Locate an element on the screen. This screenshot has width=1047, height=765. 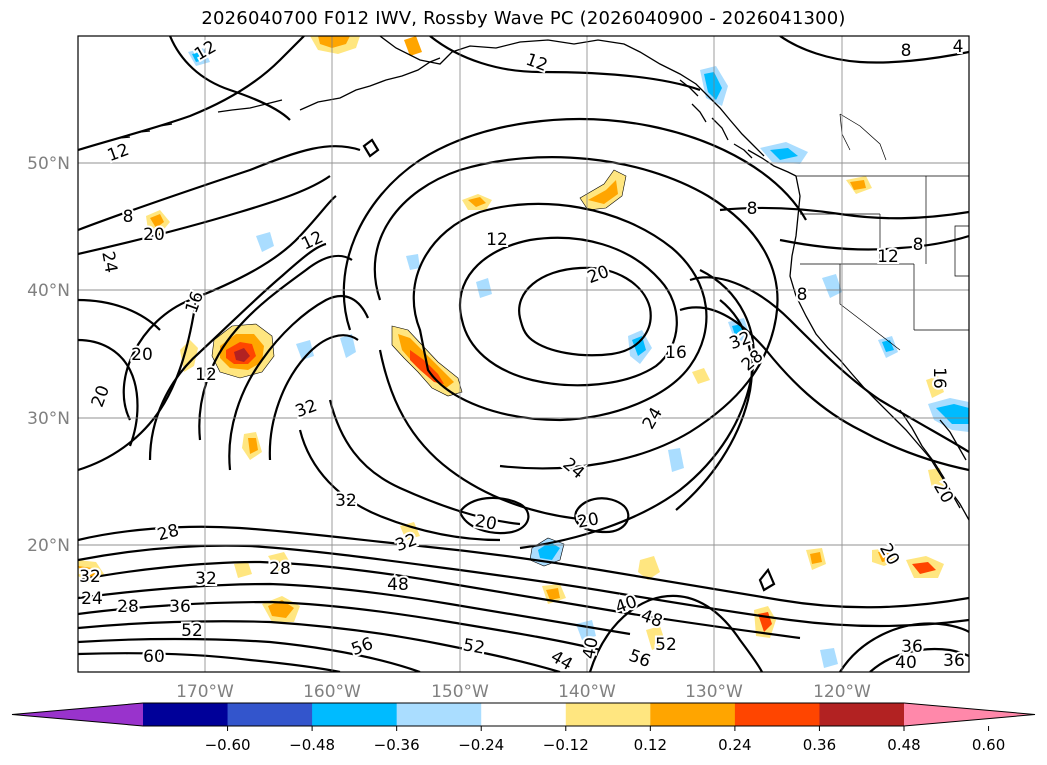
colorbar-tick-label: −0.24 is located at coordinates (481, 745).